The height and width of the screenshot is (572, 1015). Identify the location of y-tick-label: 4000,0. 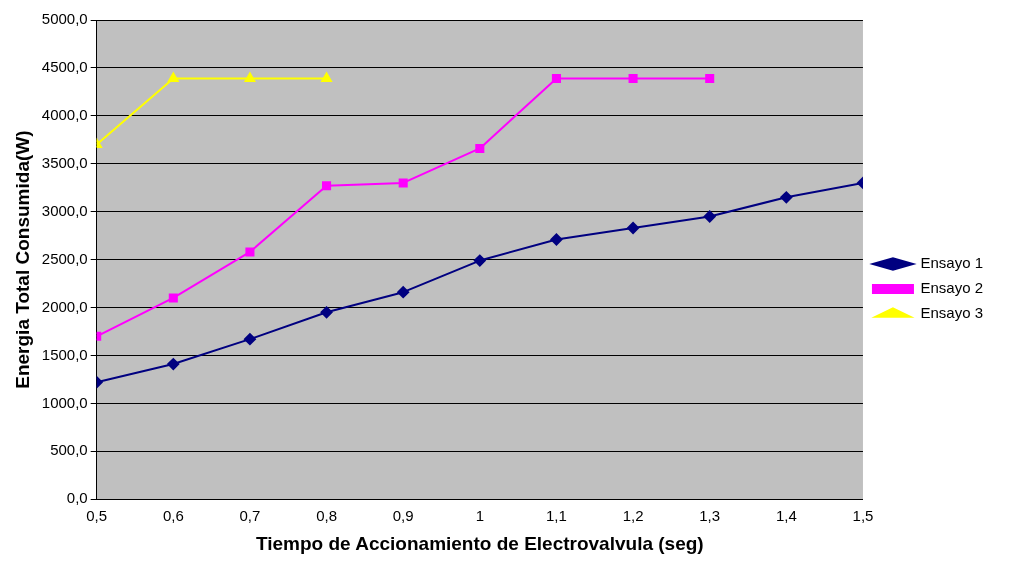
(64, 114).